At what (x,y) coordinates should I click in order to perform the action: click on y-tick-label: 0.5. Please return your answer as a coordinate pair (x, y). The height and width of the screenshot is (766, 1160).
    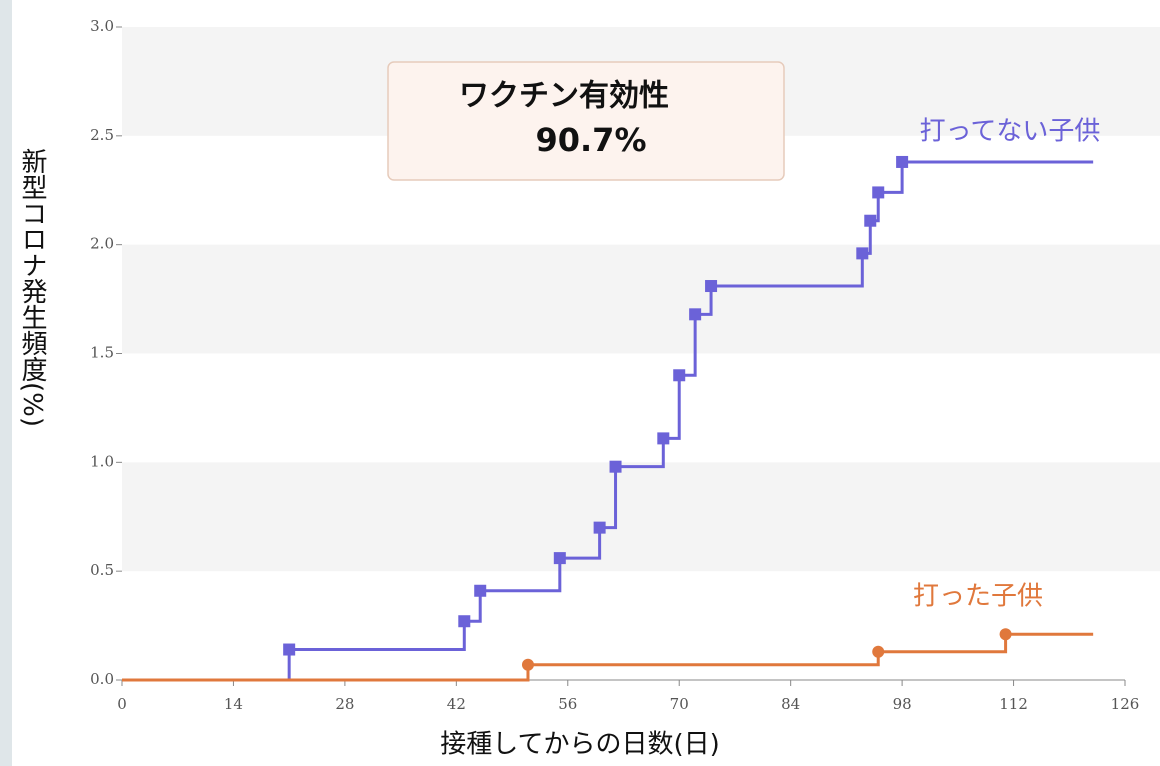
    Looking at the image, I should click on (102, 570).